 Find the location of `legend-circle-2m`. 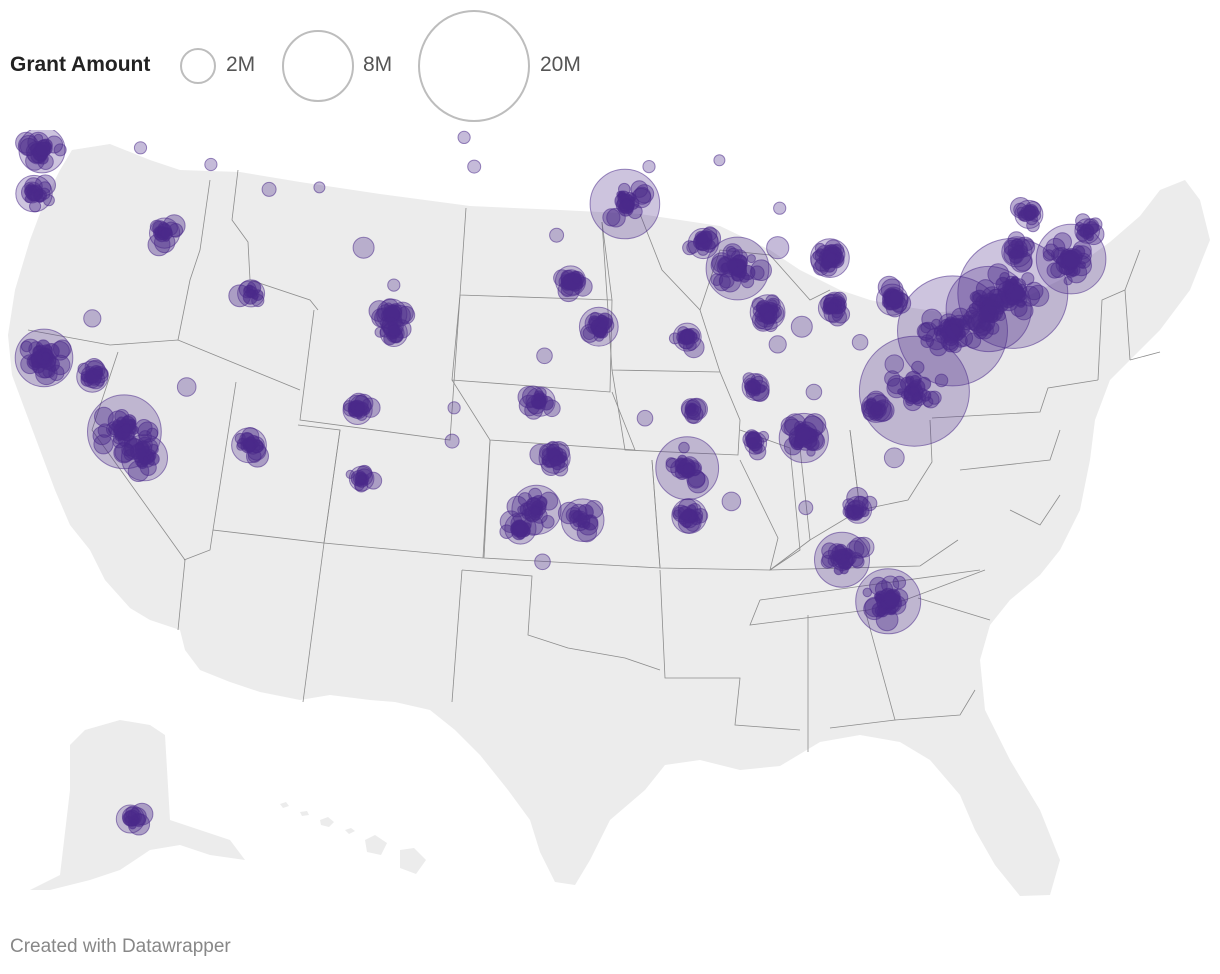

legend-circle-2m is located at coordinates (198, 66).